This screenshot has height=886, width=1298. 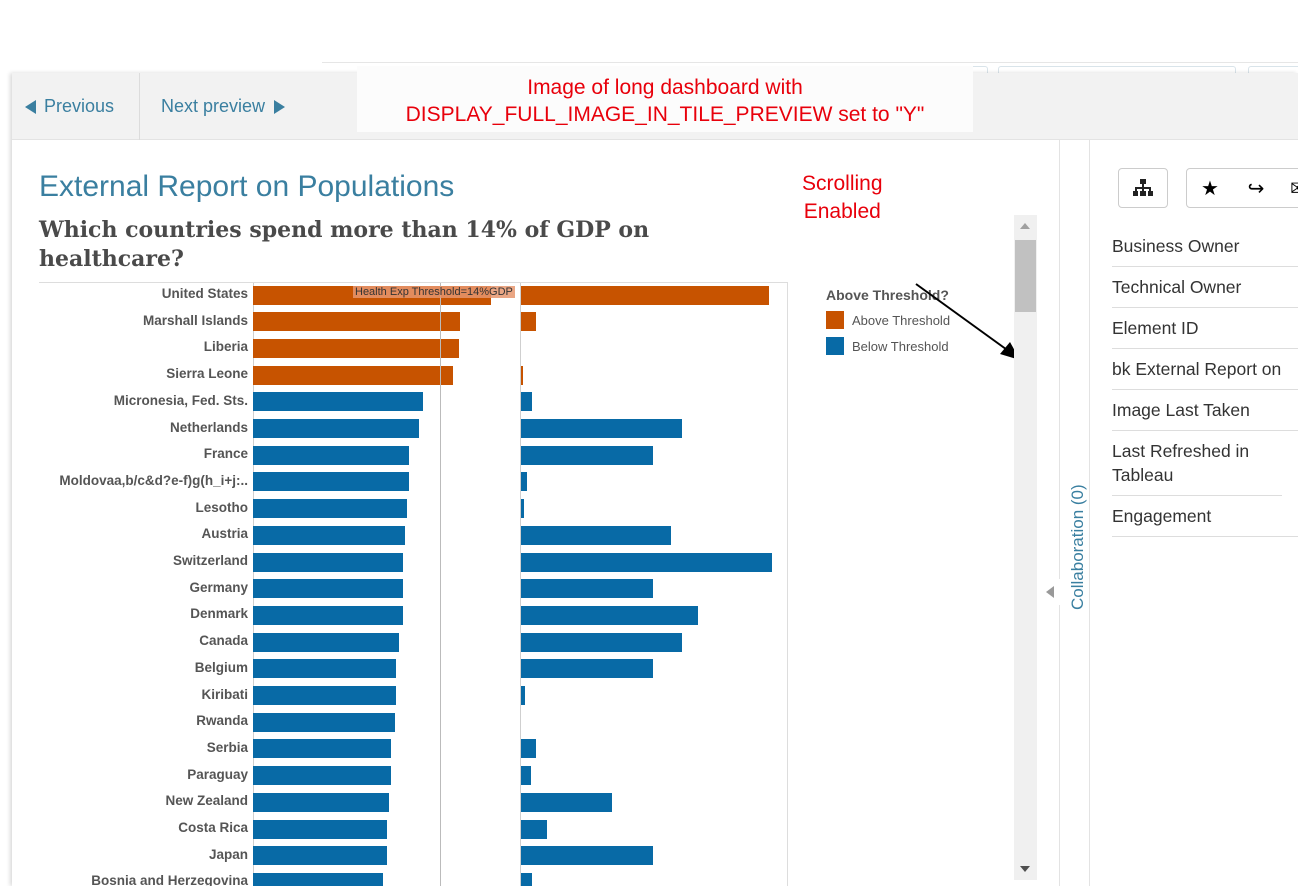 I want to click on hierarchy-icon, so click(x=1143, y=187).